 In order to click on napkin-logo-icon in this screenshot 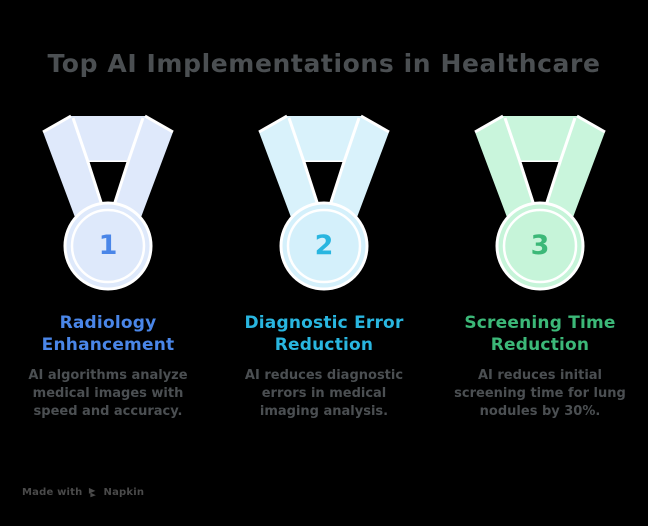, I will do `click(93, 492)`.